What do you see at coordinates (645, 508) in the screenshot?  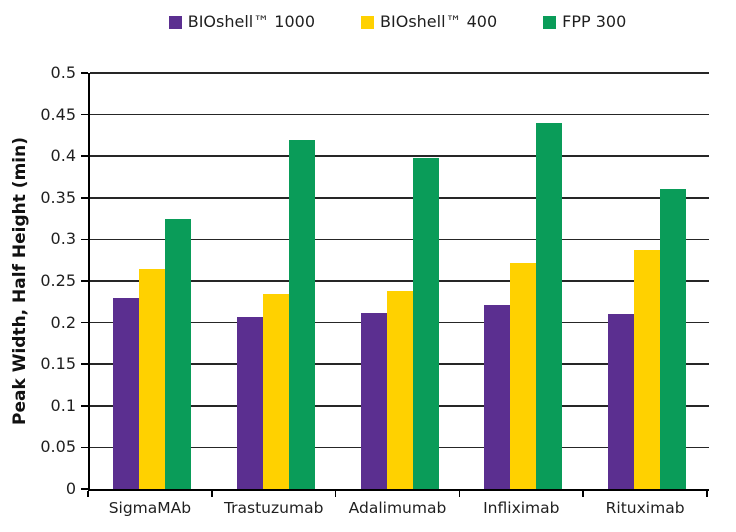 I see `x-tick-label: Rituximab` at bounding box center [645, 508].